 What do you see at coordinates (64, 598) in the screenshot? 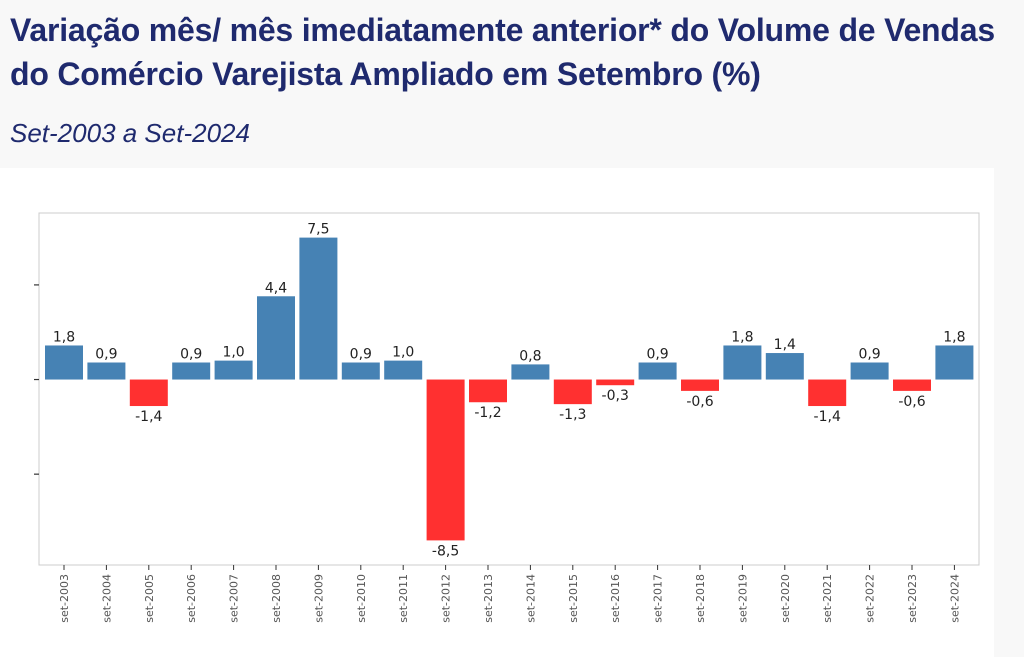
I see `x-tick-label: set-2003` at bounding box center [64, 598].